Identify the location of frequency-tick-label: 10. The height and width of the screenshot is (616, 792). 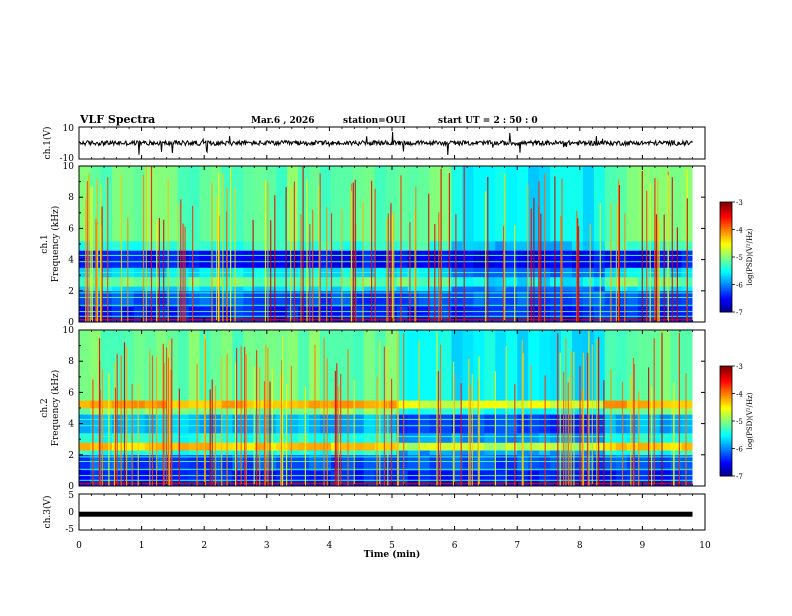
(69, 167).